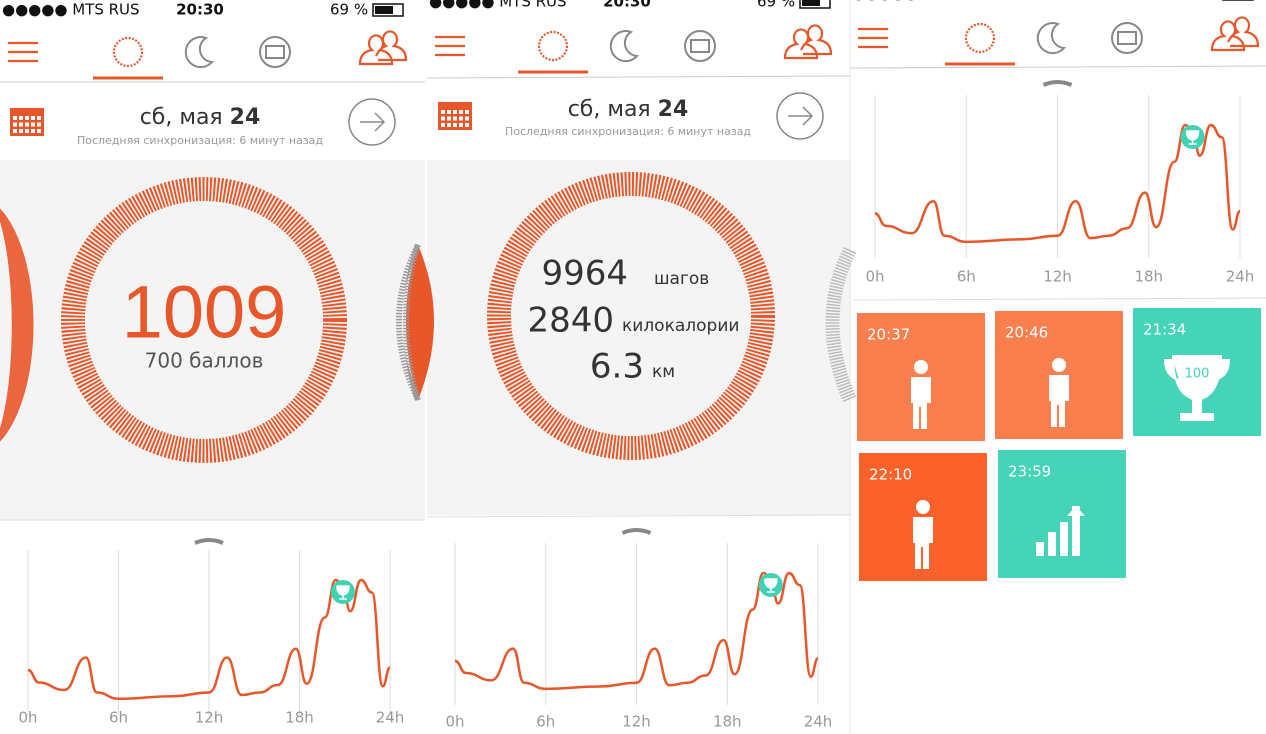 This screenshot has width=1266, height=734. Describe the element at coordinates (1026, 333) in the screenshot. I see `tile-time: 20:46` at that location.